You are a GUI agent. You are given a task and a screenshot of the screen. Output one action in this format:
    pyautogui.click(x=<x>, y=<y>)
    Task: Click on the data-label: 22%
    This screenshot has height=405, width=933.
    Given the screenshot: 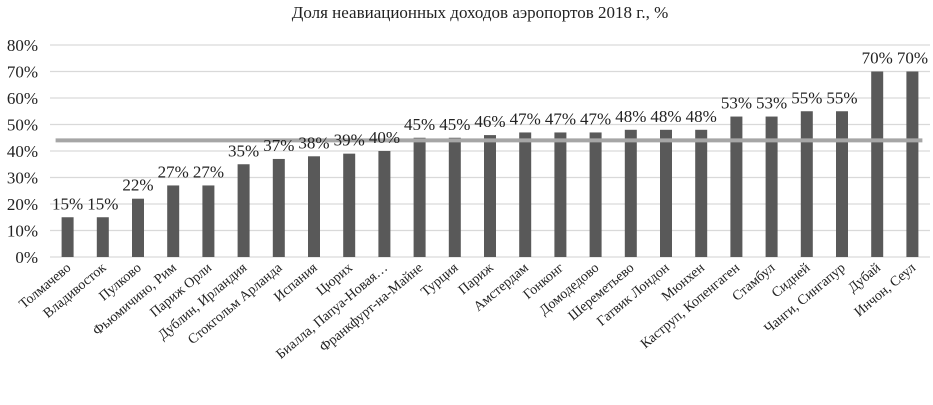 What is the action you would take?
    pyautogui.click(x=137, y=185)
    